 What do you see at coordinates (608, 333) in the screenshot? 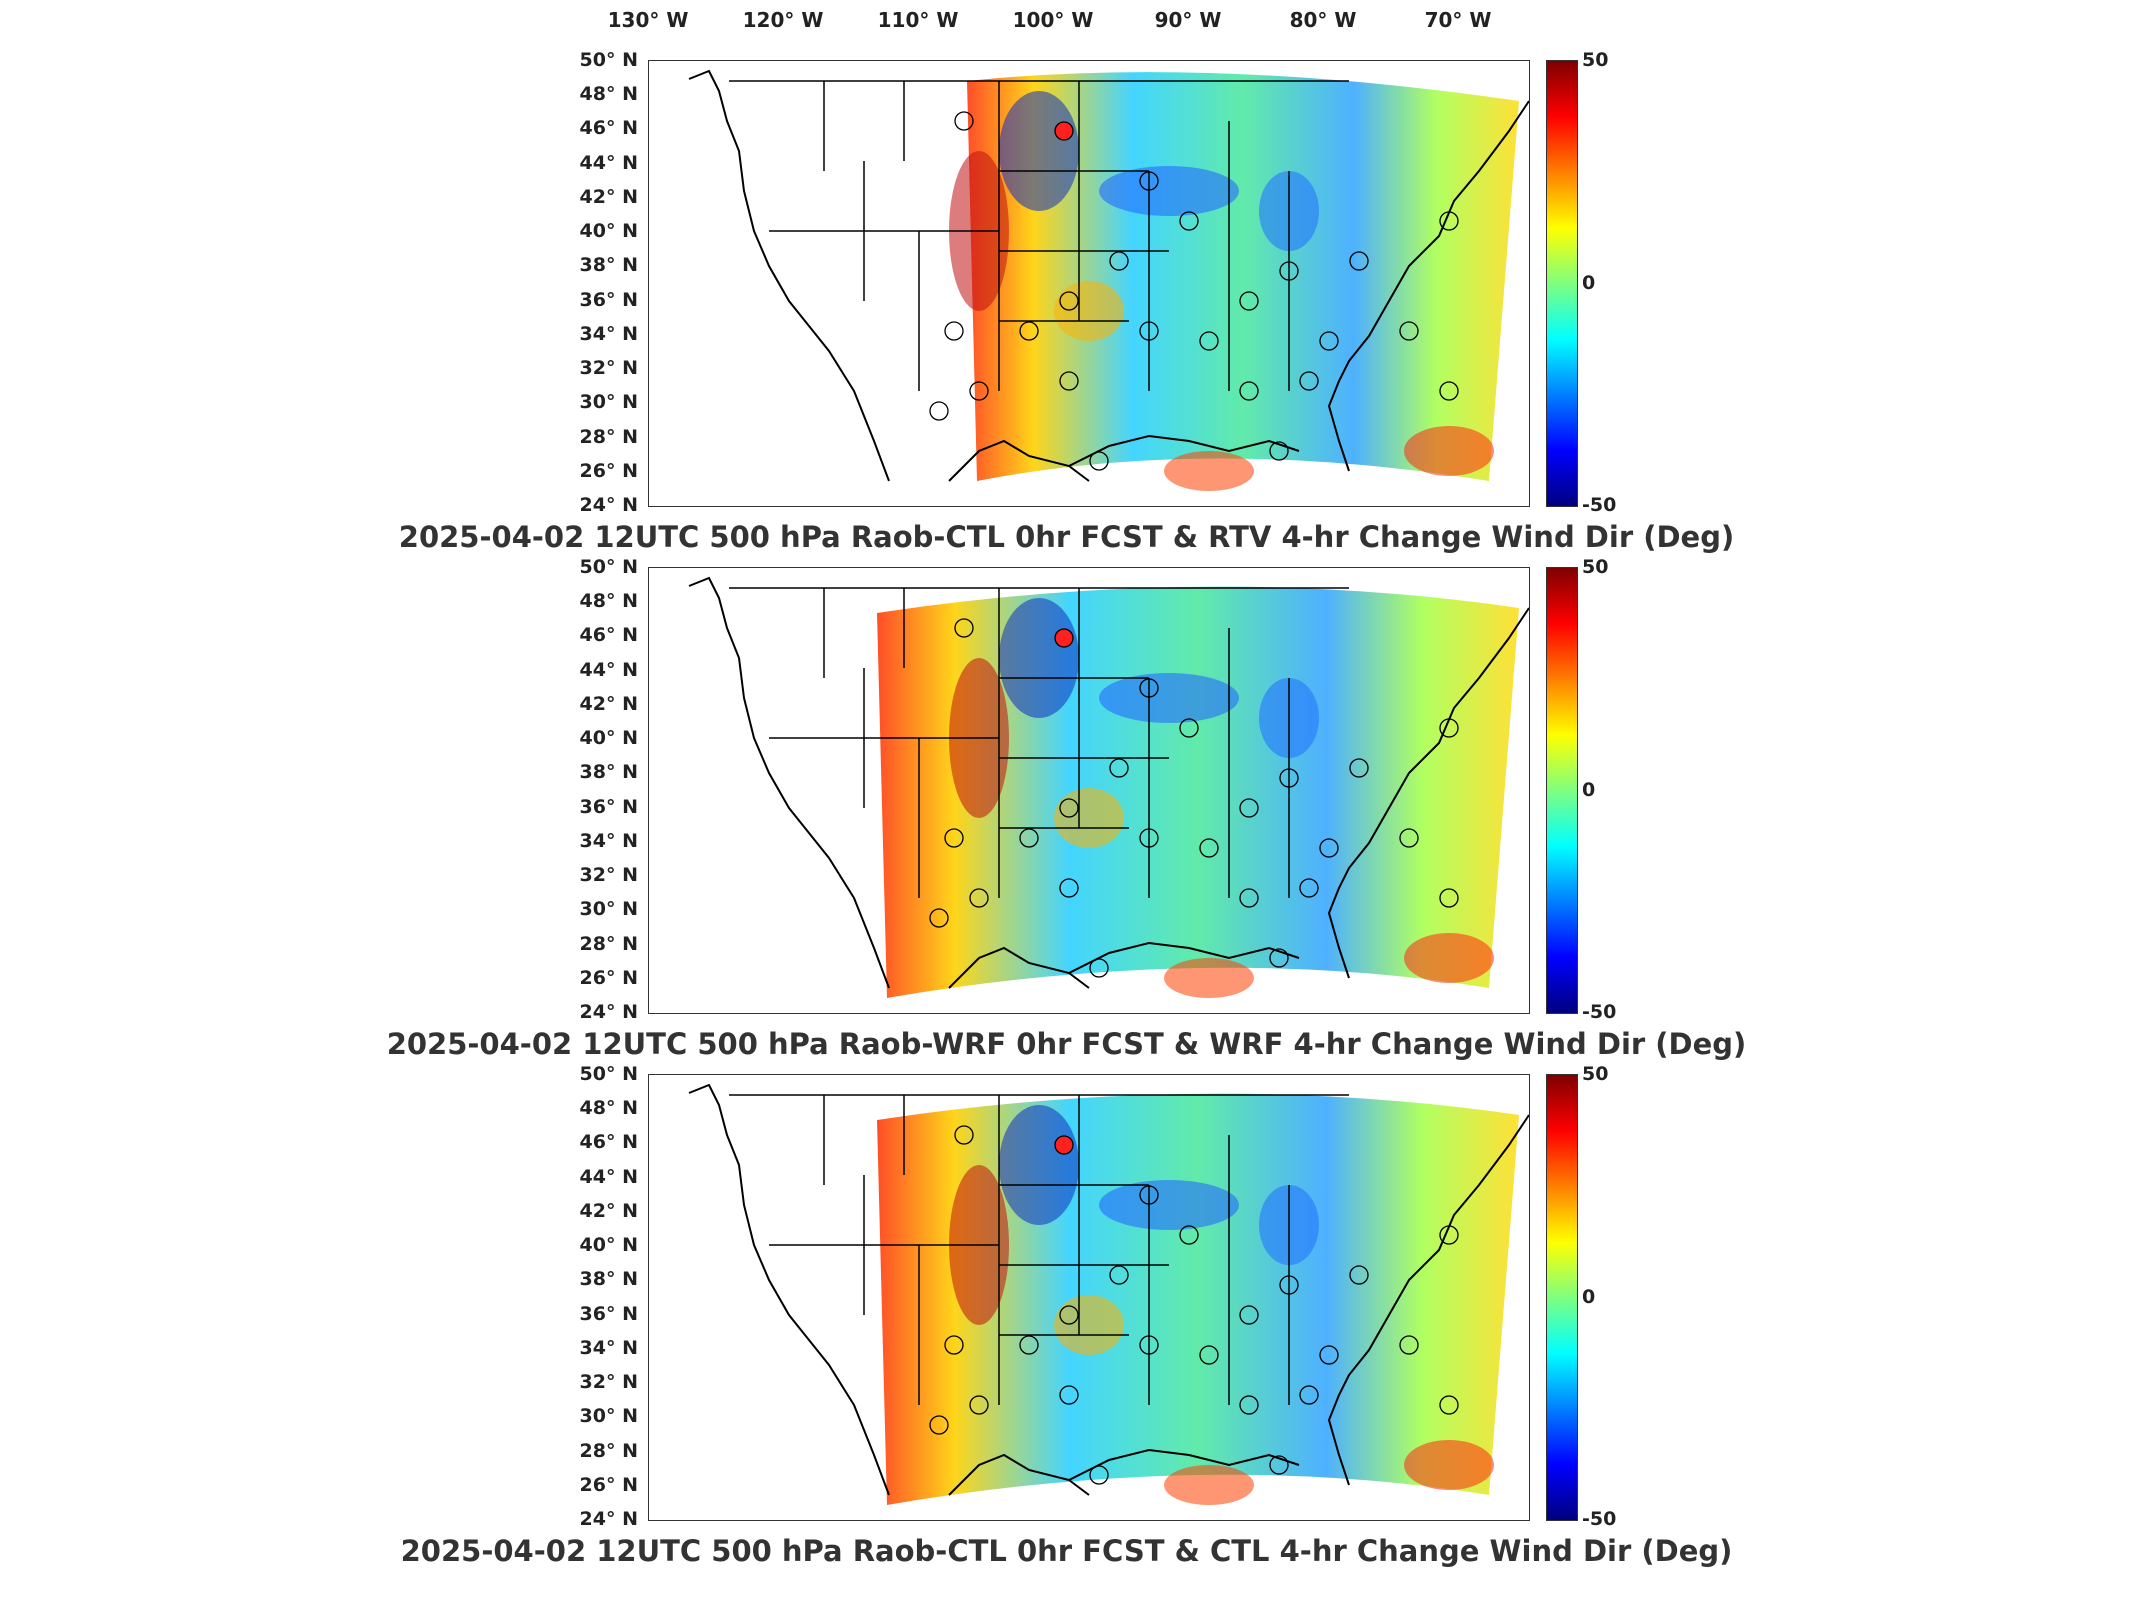
I see `lat-label: 34° N` at bounding box center [608, 333].